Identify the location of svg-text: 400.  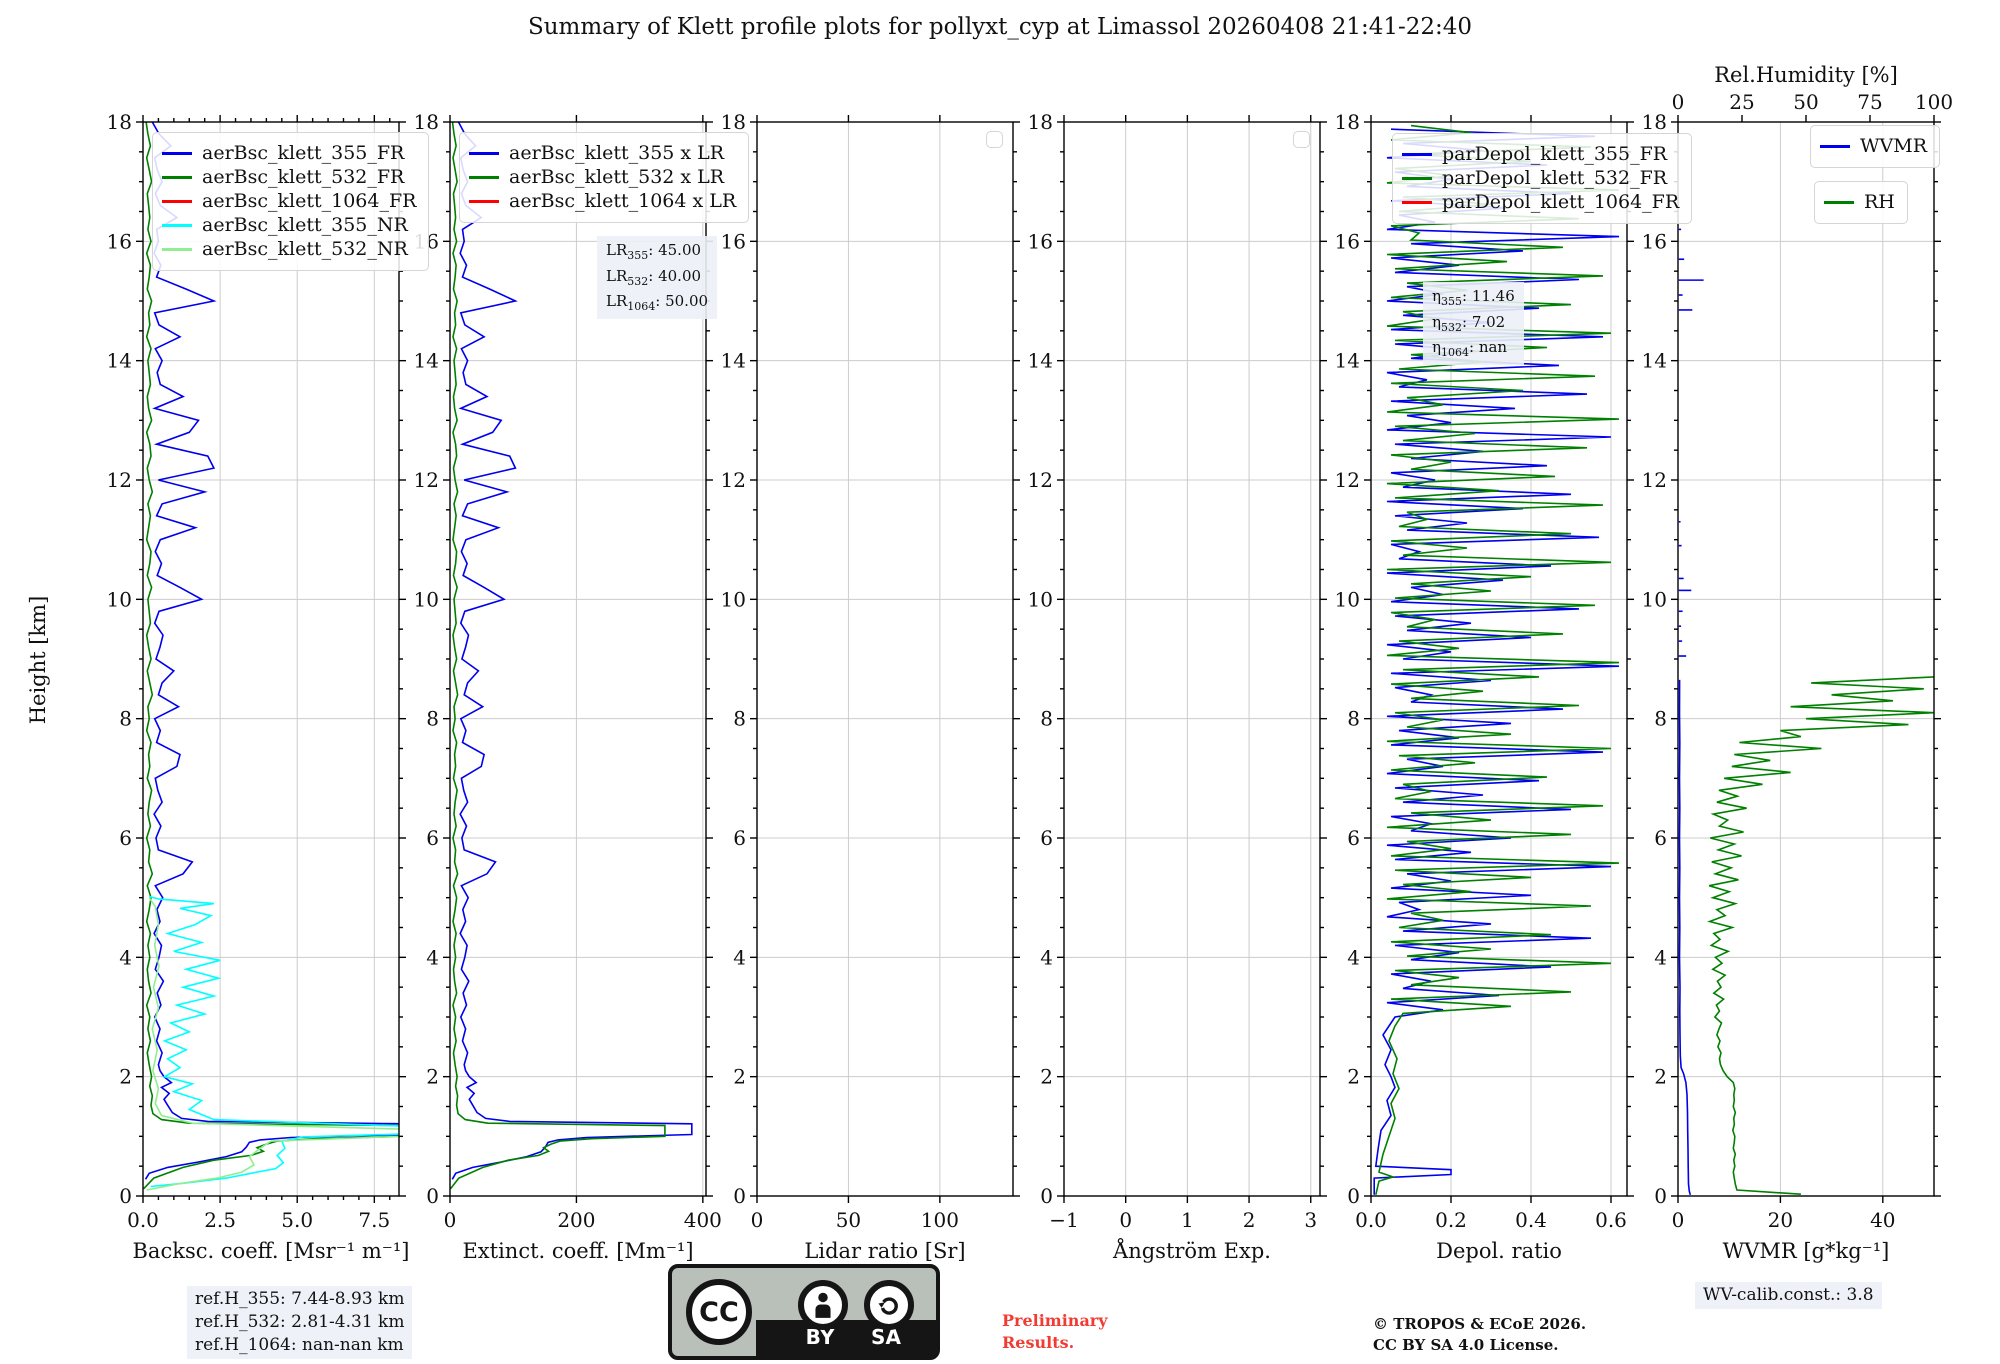
(703, 1220).